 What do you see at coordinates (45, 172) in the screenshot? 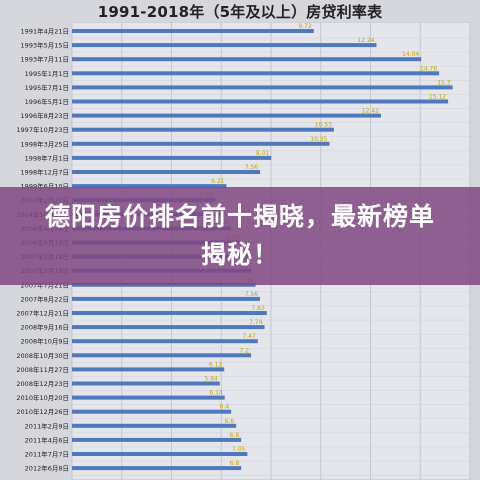
I see `category-label: 1998年12月7日` at bounding box center [45, 172].